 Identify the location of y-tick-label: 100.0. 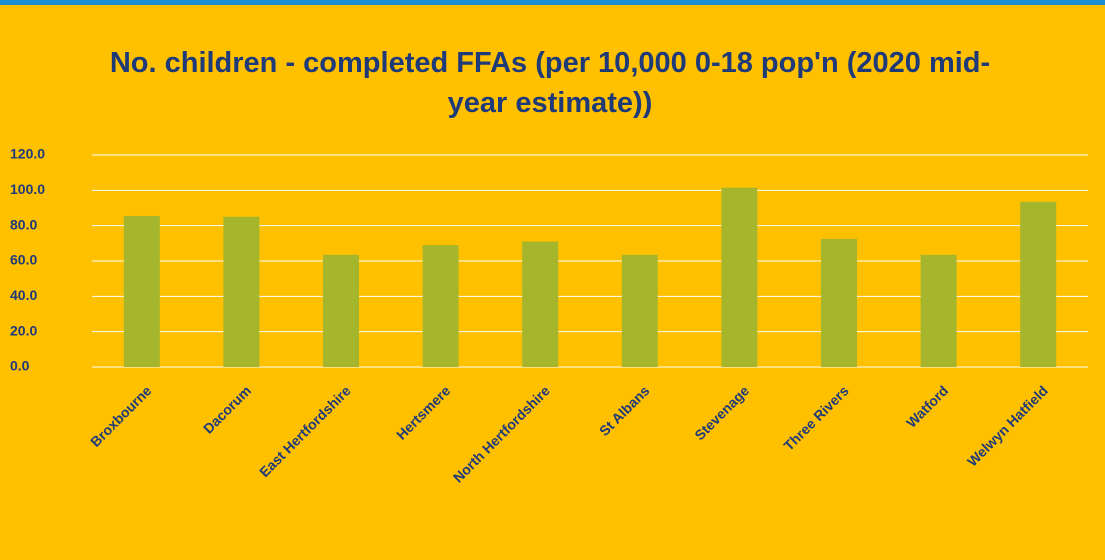
(27, 189).